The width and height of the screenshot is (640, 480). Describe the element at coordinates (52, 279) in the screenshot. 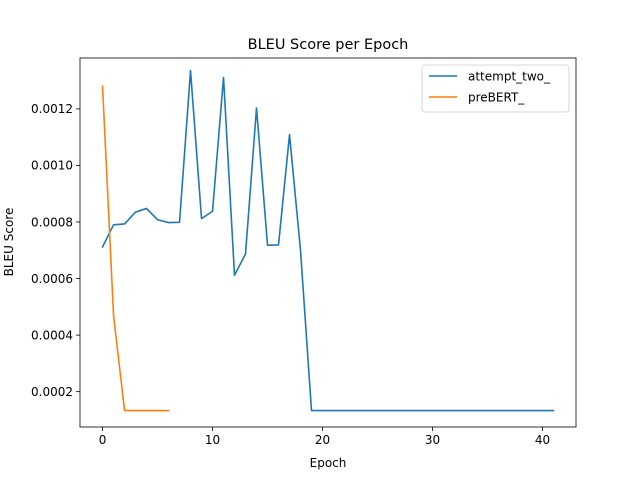

I see `y-tick-label: 0.0006` at that location.